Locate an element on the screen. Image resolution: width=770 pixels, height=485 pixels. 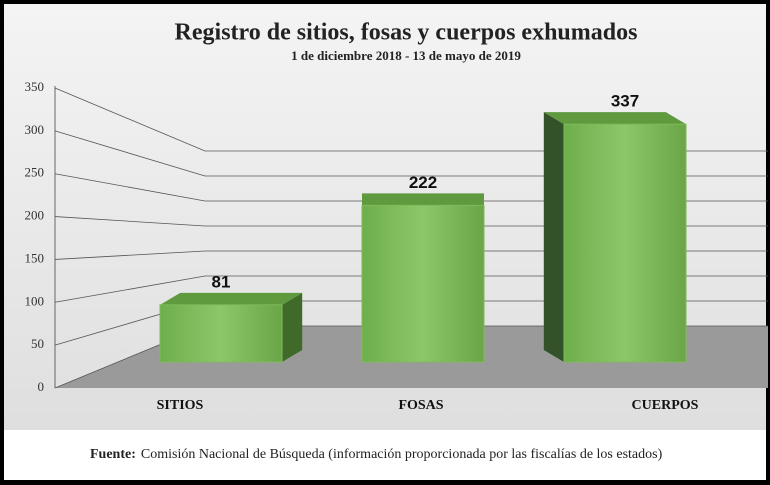
y-tick-label: 100 is located at coordinates (35, 300).